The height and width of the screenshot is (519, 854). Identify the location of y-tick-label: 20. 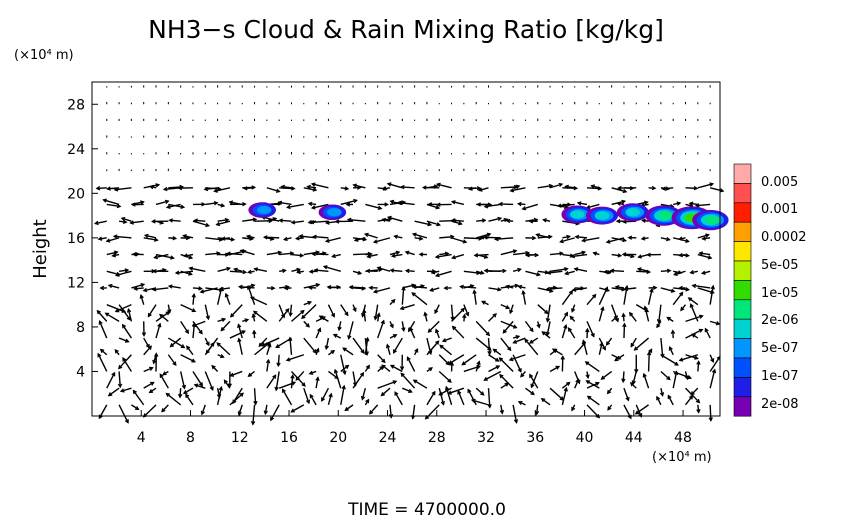
(76, 194).